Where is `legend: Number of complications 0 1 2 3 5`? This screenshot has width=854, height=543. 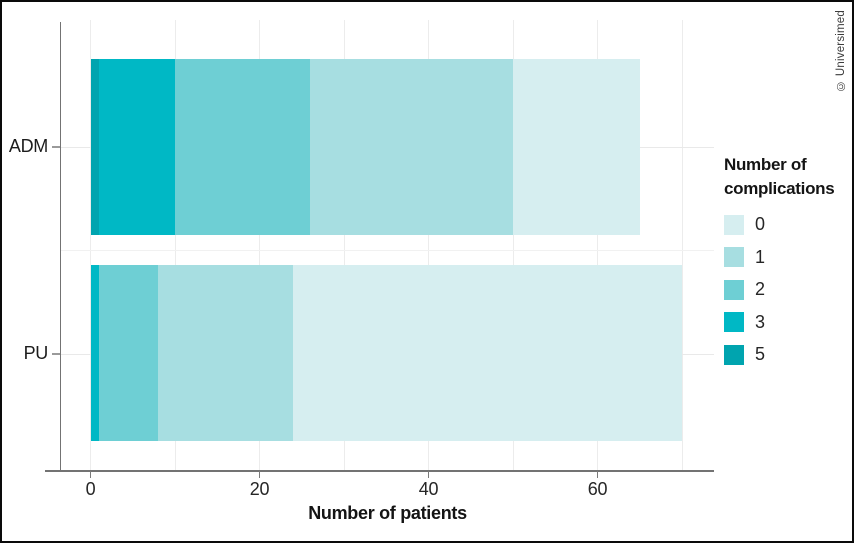 legend: Number of complications 0 1 2 3 5 is located at coordinates (786, 262).